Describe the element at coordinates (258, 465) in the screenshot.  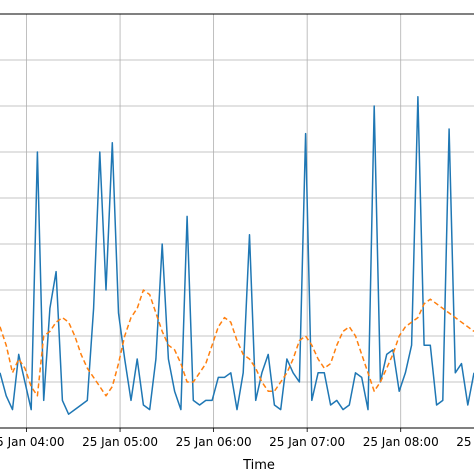
I see `x-axis-label: Time` at that location.